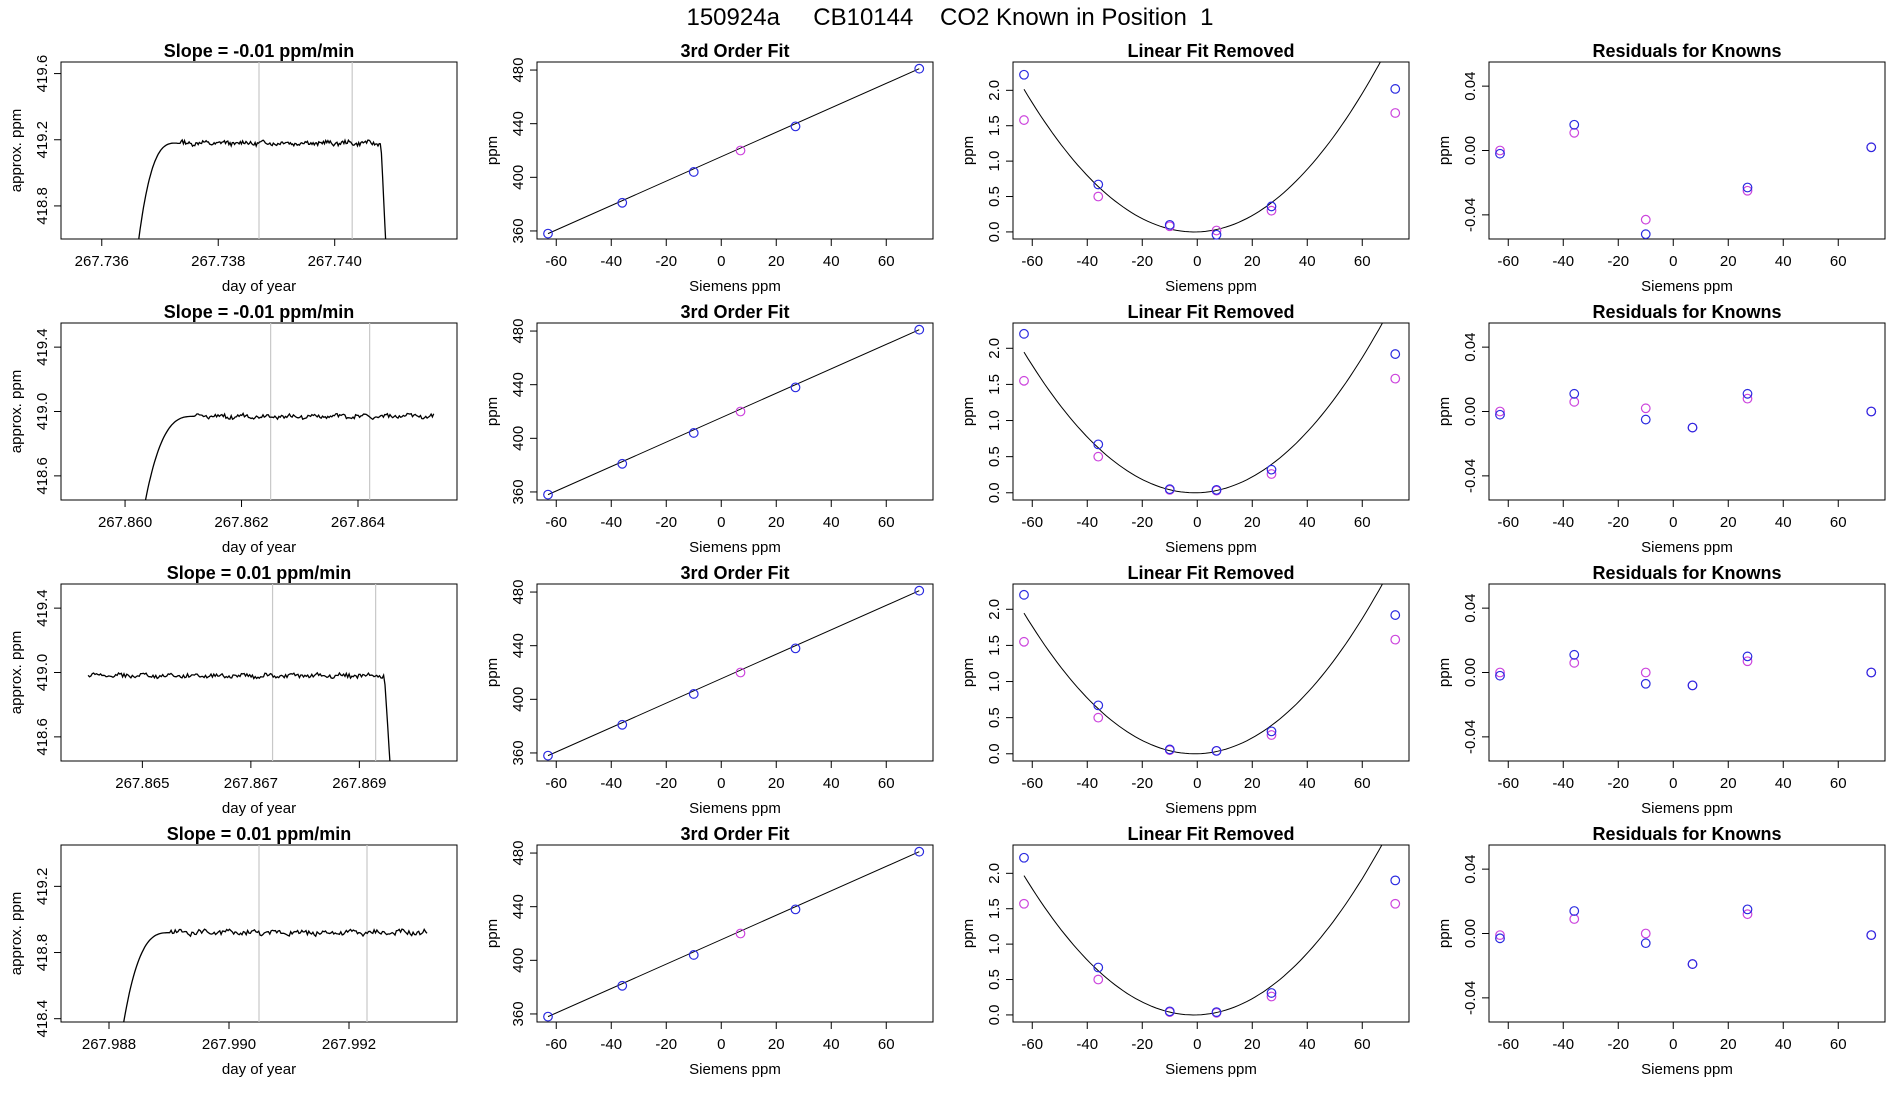  I want to click on y-tick-label: 419.0, so click(42, 412).